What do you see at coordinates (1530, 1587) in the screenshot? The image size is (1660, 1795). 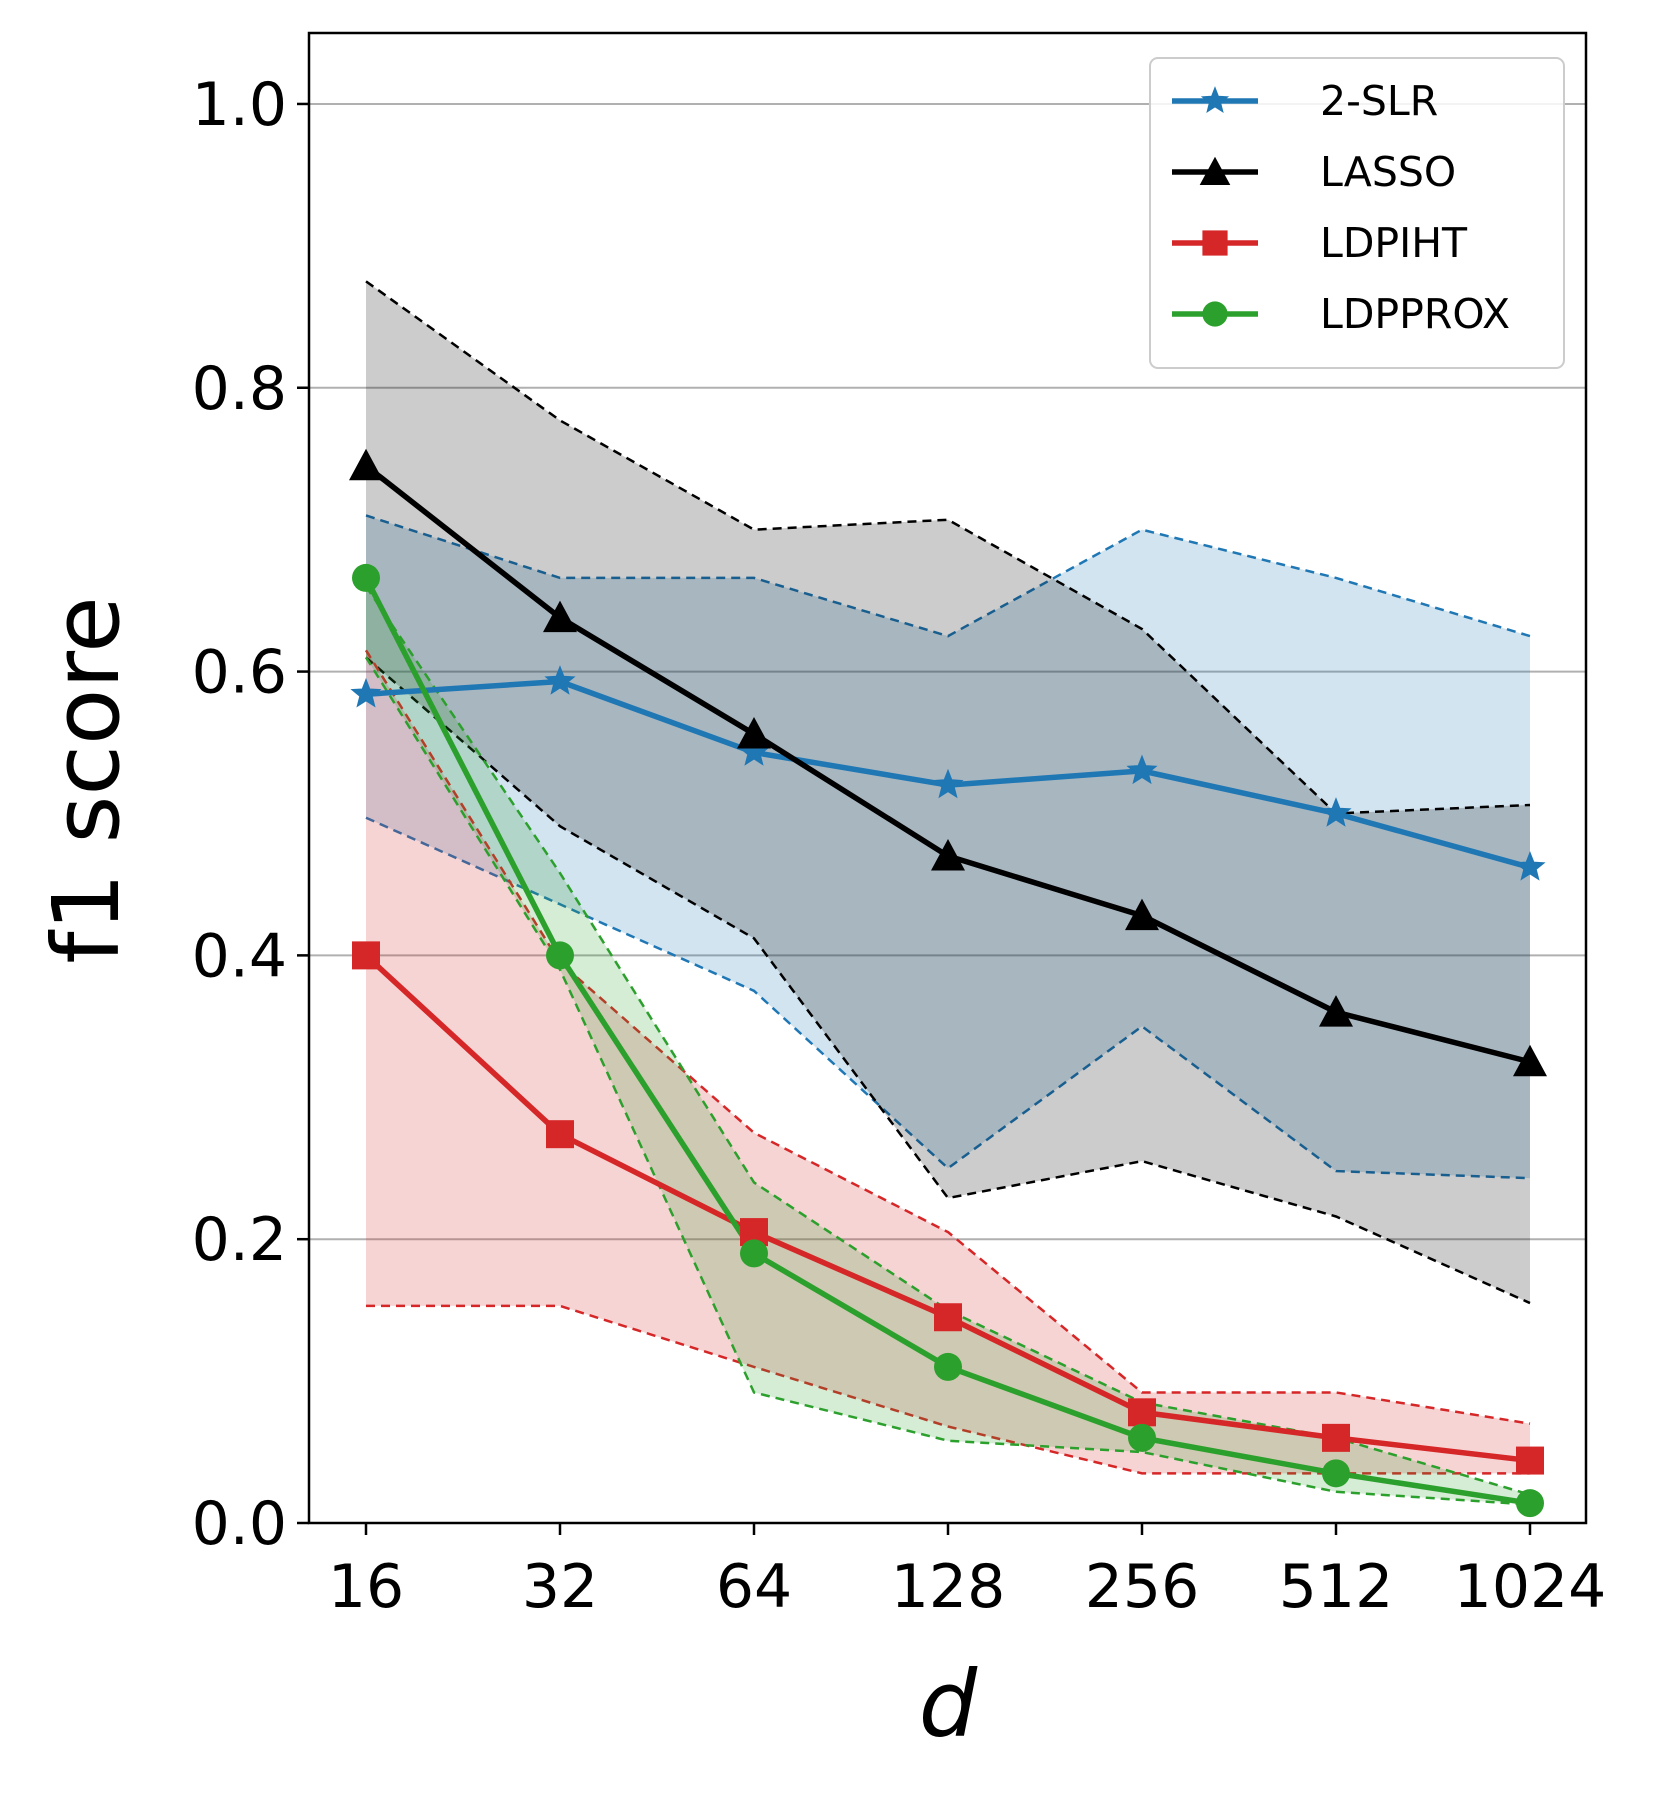 I see `x-tick-label: 1024` at bounding box center [1530, 1587].